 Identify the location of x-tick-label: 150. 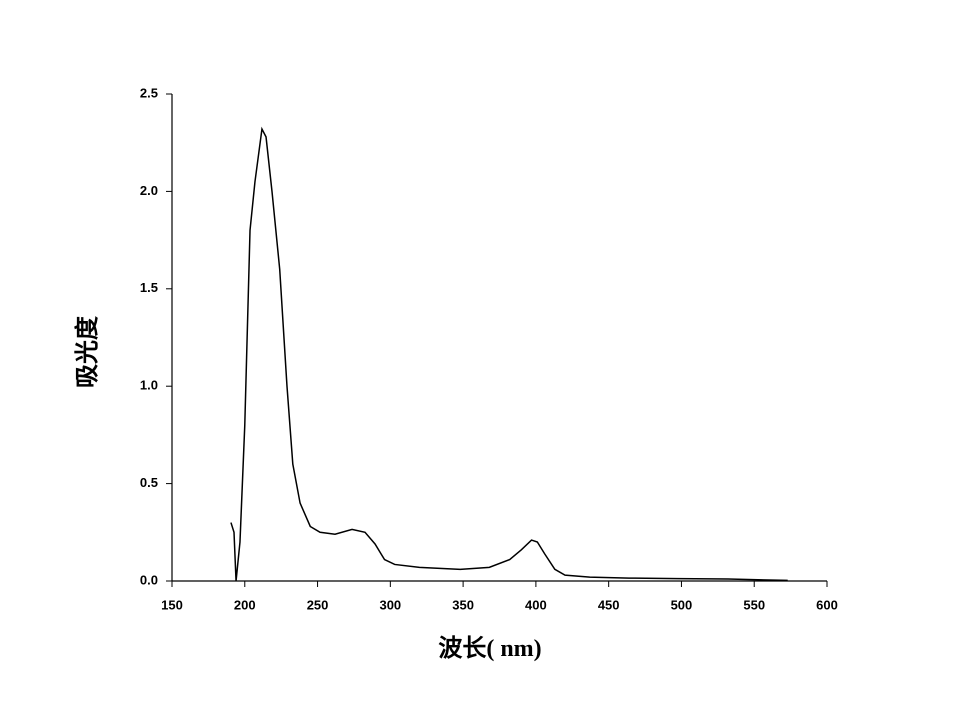
(172, 604).